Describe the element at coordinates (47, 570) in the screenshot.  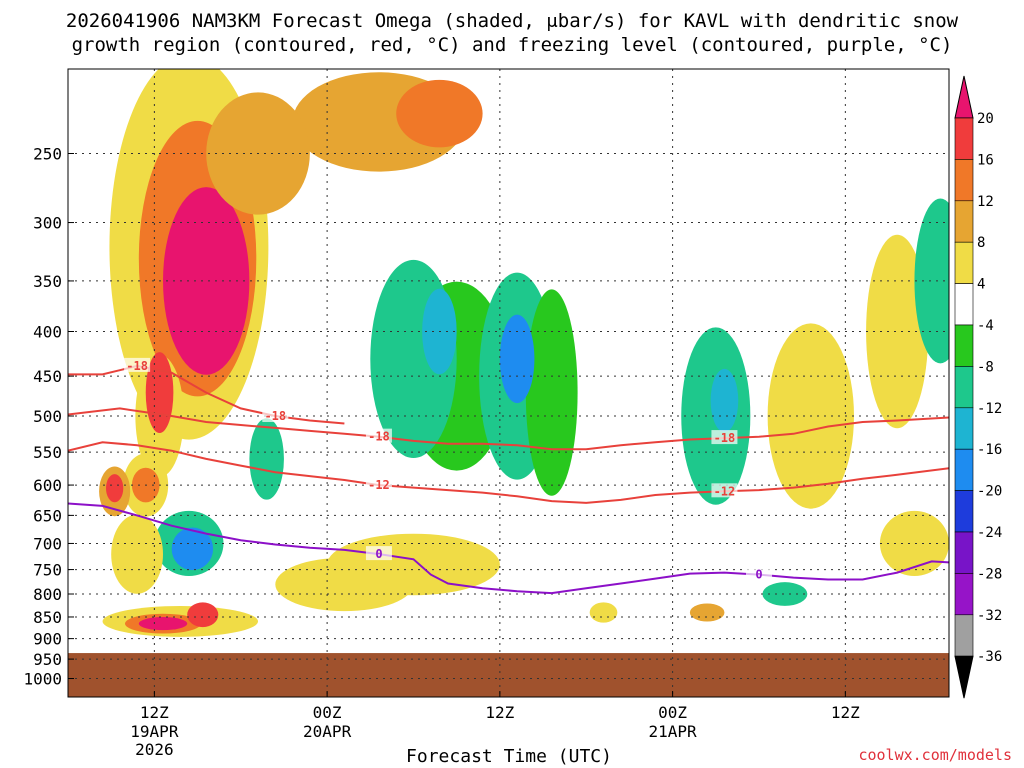
I see `y-tick-label-750: 750` at that location.